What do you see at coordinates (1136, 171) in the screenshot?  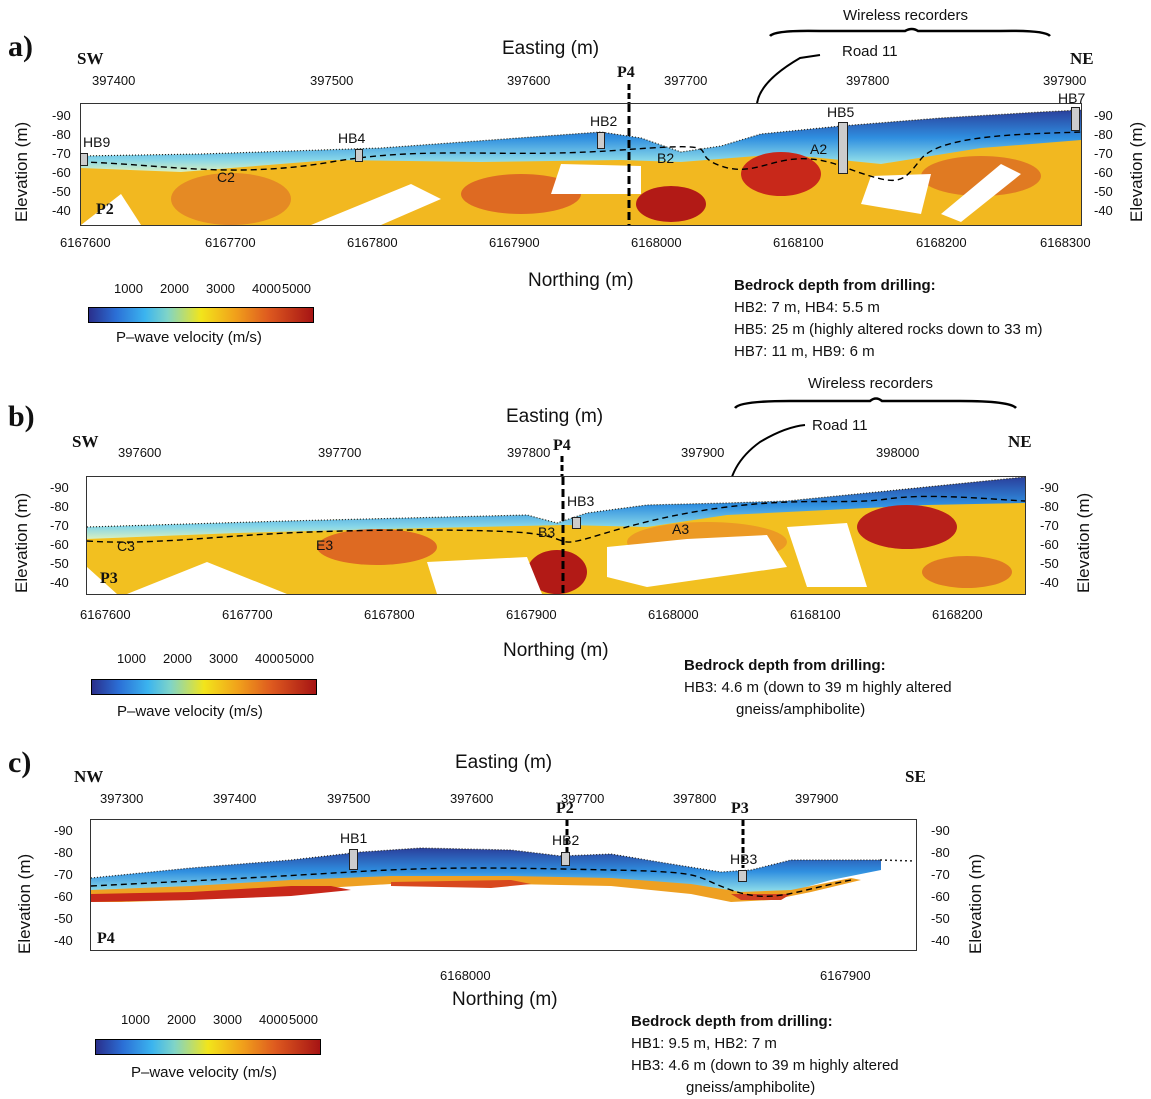 I see `elevation-title-right: Elevation (m)` at bounding box center [1136, 171].